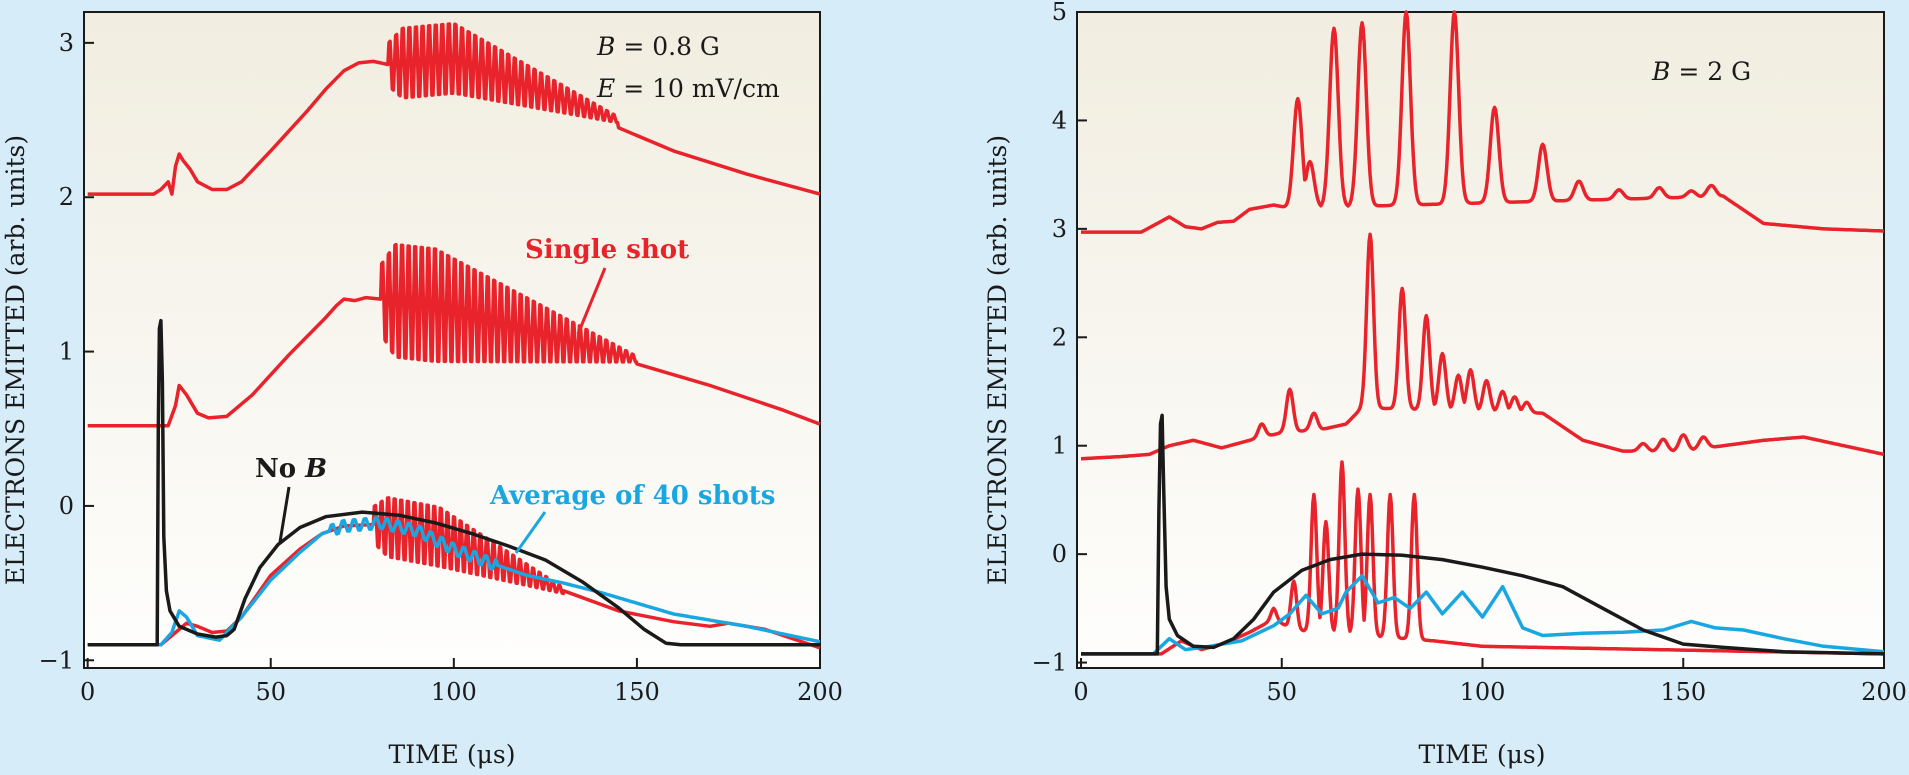 This screenshot has height=775, width=1909. Describe the element at coordinates (1884, 692) in the screenshot. I see `right-xtick-label: 200` at that location.